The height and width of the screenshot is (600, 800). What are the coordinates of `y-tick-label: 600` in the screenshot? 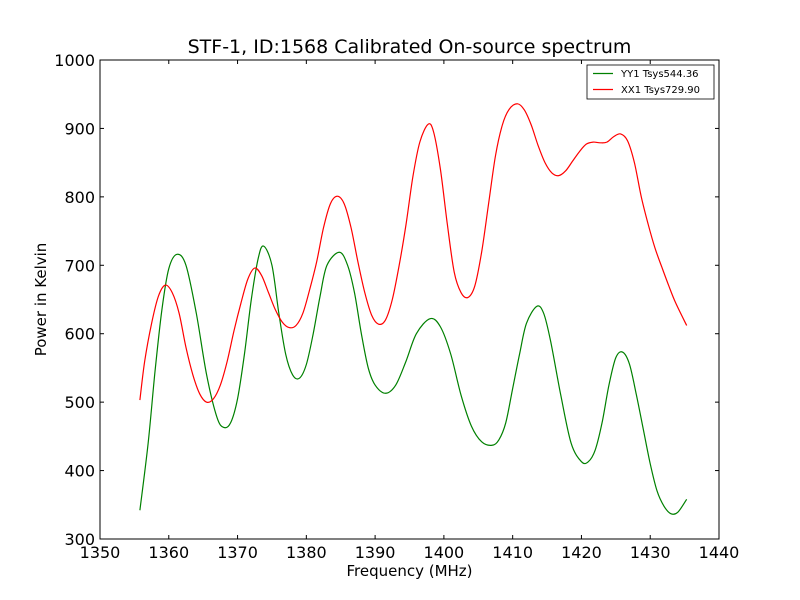 It's located at (79, 334).